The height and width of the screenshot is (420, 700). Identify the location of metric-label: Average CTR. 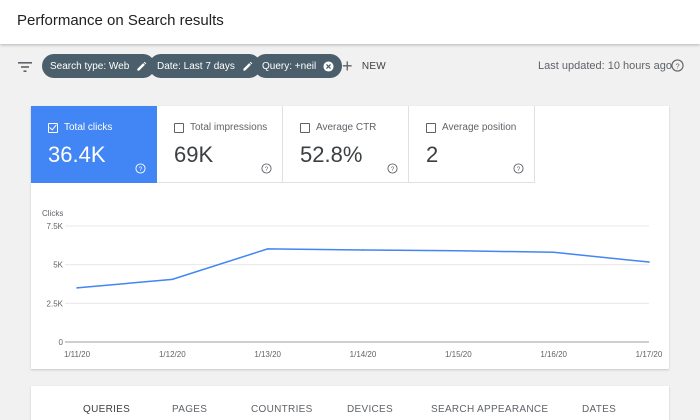
(346, 127).